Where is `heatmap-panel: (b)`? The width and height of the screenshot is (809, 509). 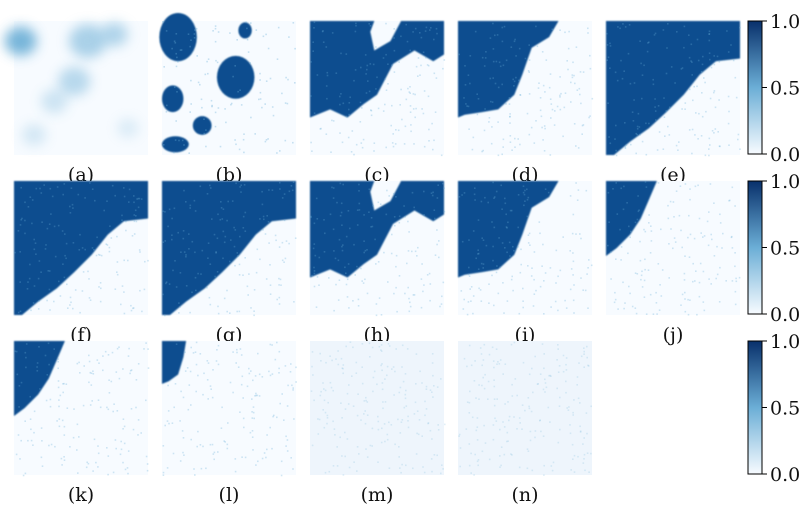 heatmap-panel: (b) is located at coordinates (227, 99).